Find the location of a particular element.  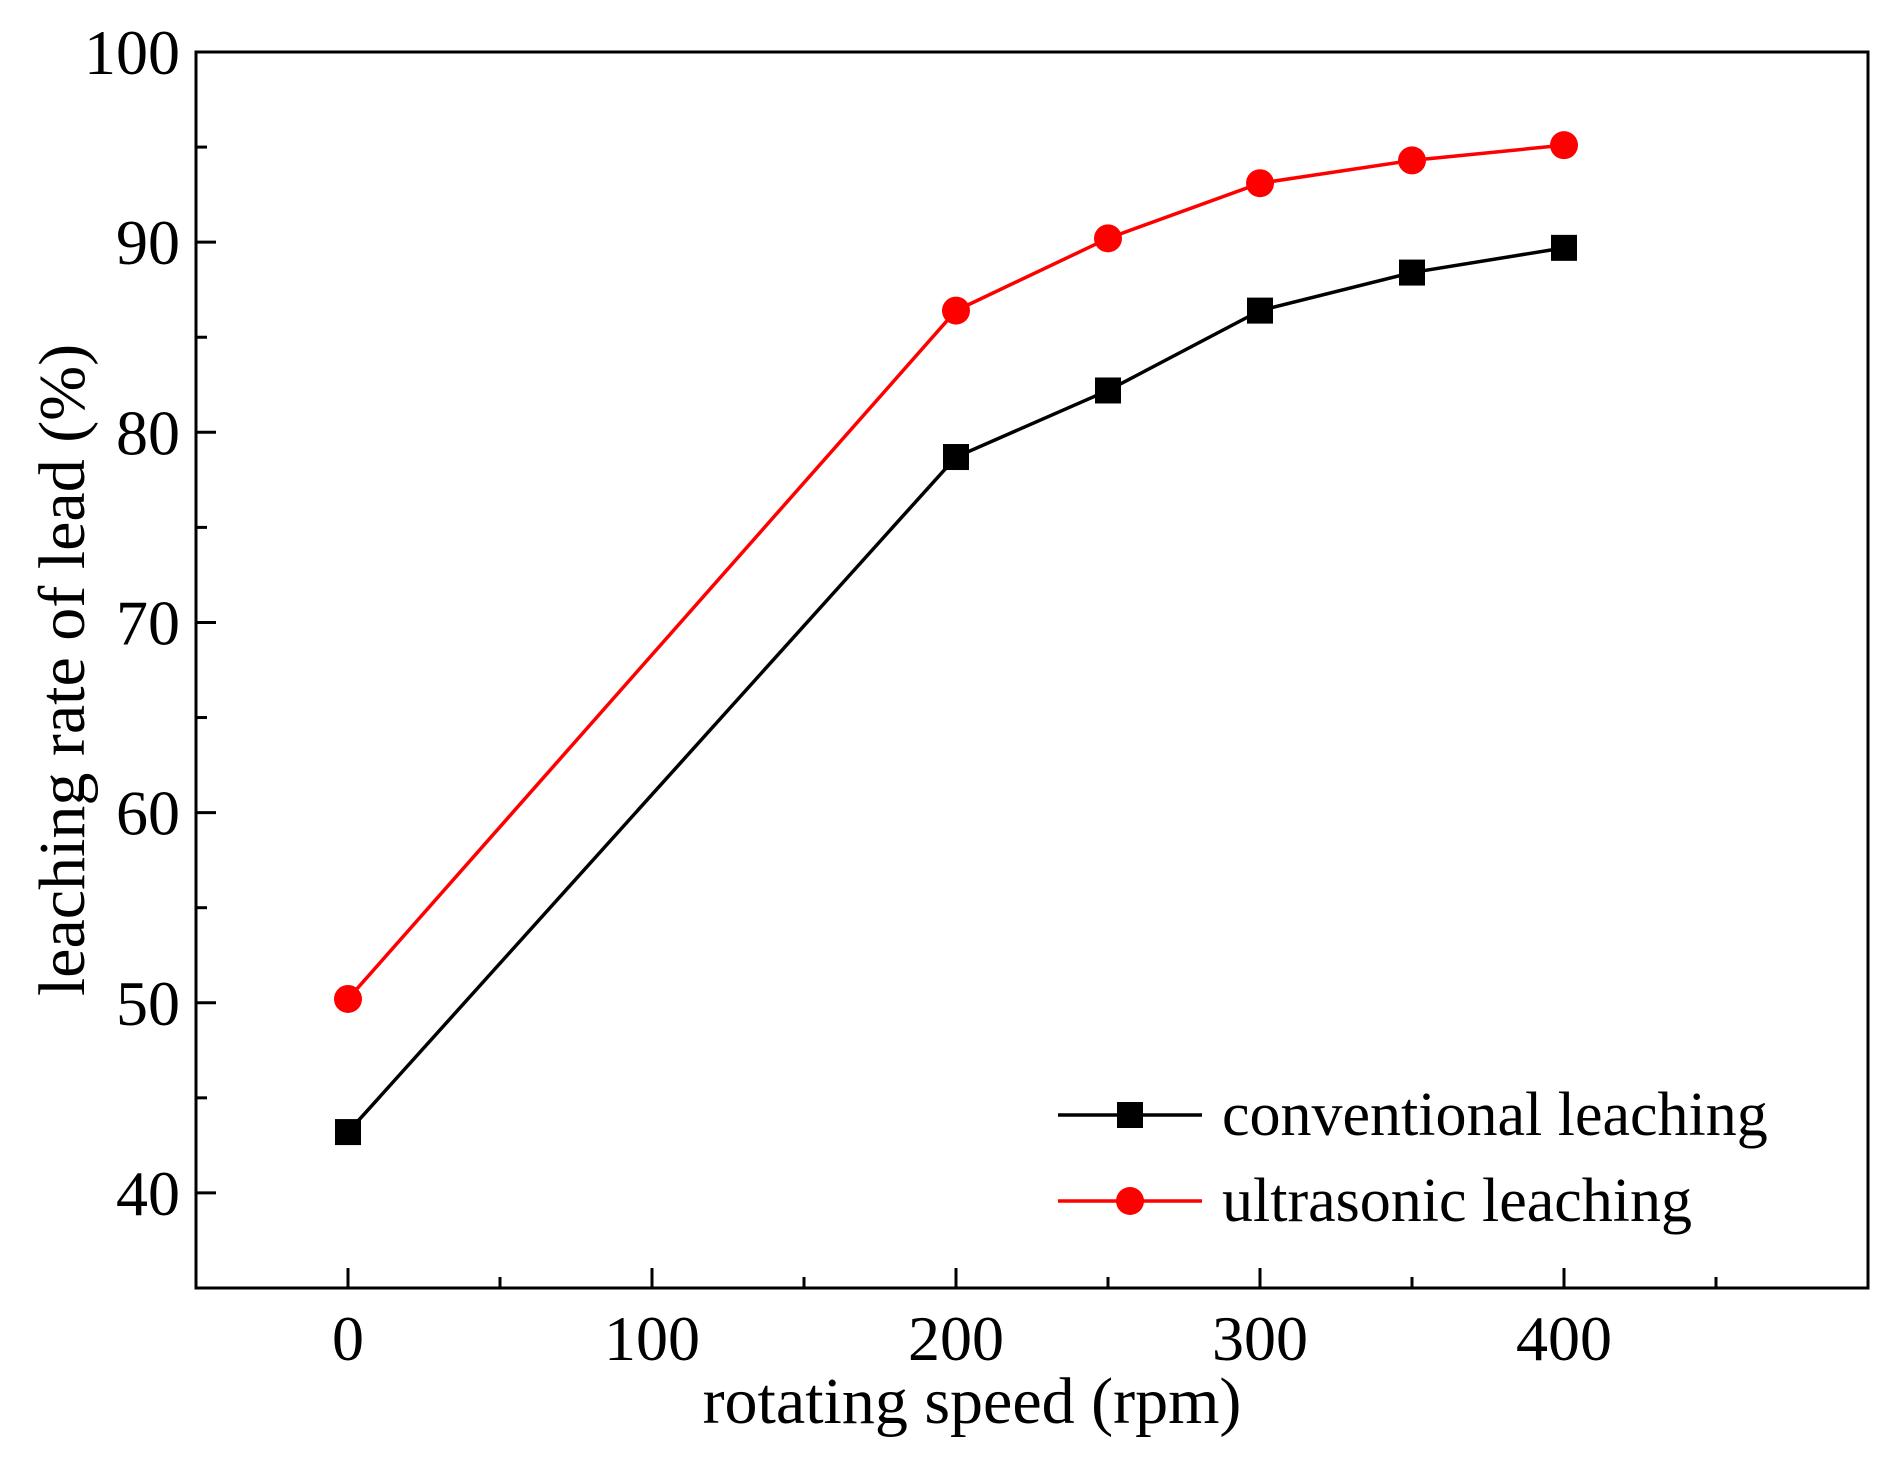

legend-item: conventional leaching is located at coordinates (1413, 1115).